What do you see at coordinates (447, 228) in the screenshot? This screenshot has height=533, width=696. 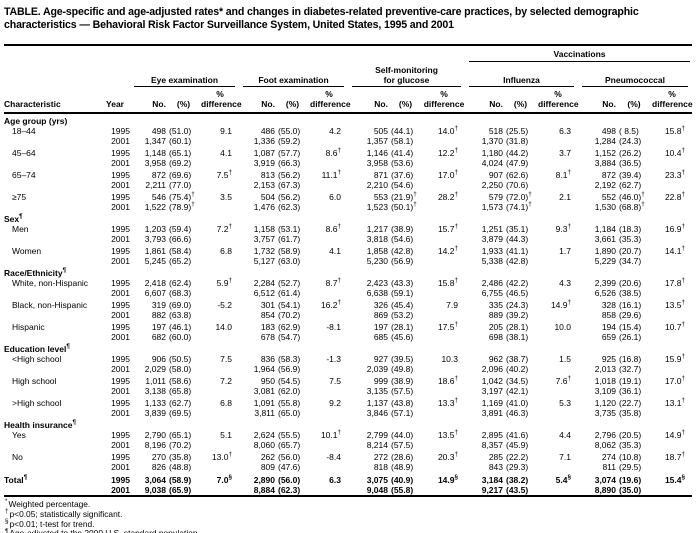 I see `value-cell: 15.7†` at bounding box center [447, 228].